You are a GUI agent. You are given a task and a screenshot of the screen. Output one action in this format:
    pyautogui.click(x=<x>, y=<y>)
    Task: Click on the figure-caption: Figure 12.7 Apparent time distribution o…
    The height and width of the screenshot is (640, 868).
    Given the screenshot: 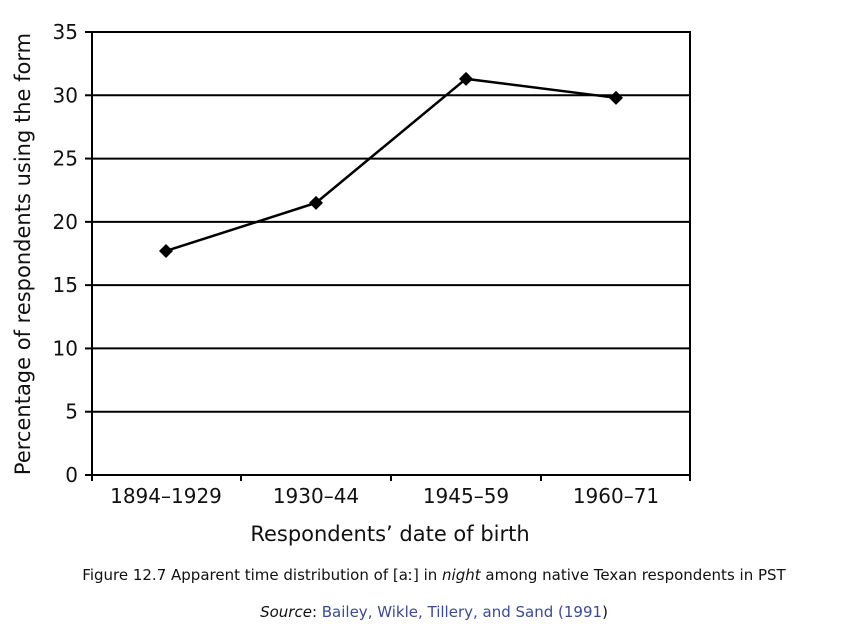 What is the action you would take?
    pyautogui.click(x=434, y=575)
    